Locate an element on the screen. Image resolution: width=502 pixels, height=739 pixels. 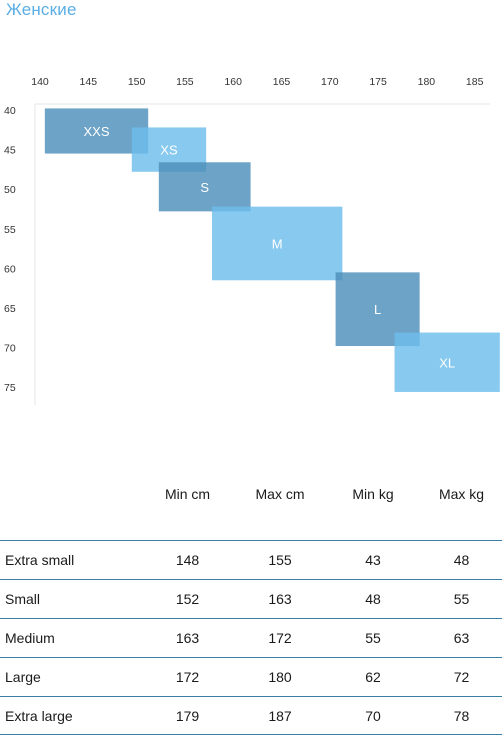
size-name-cell: Small is located at coordinates (23, 599).